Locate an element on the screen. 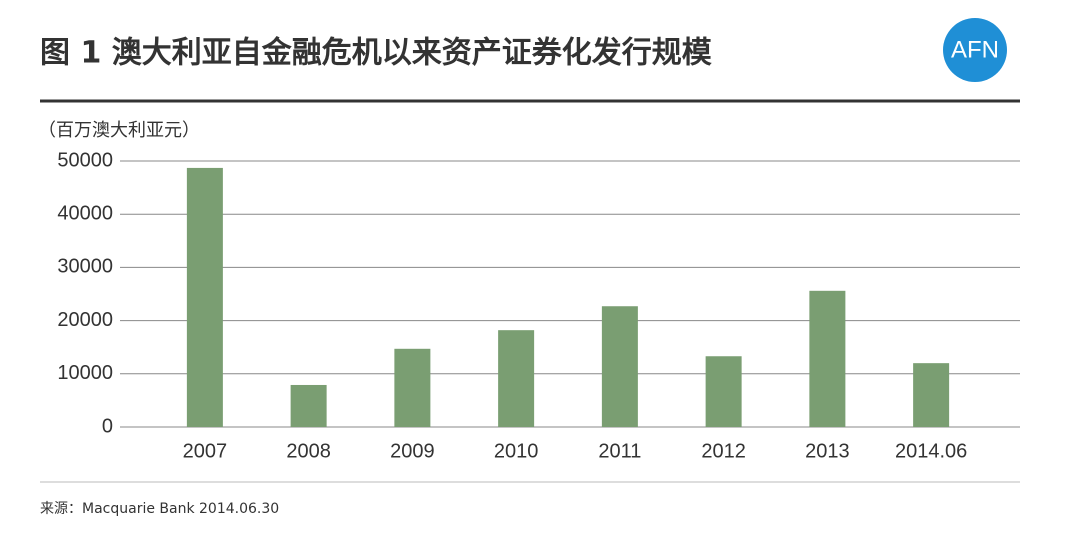 This screenshot has height=544, width=1080. y-tick-label: 30000 is located at coordinates (85, 267).